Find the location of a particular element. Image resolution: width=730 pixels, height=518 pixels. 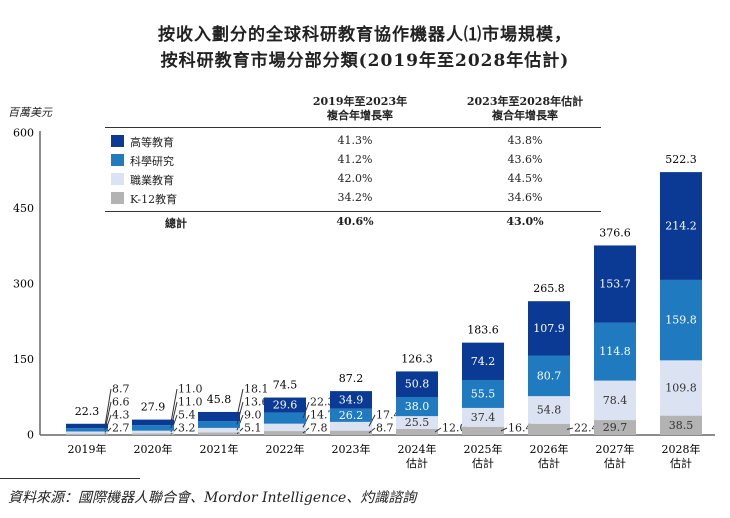

total-cagr2: 43.0% is located at coordinates (525, 221).